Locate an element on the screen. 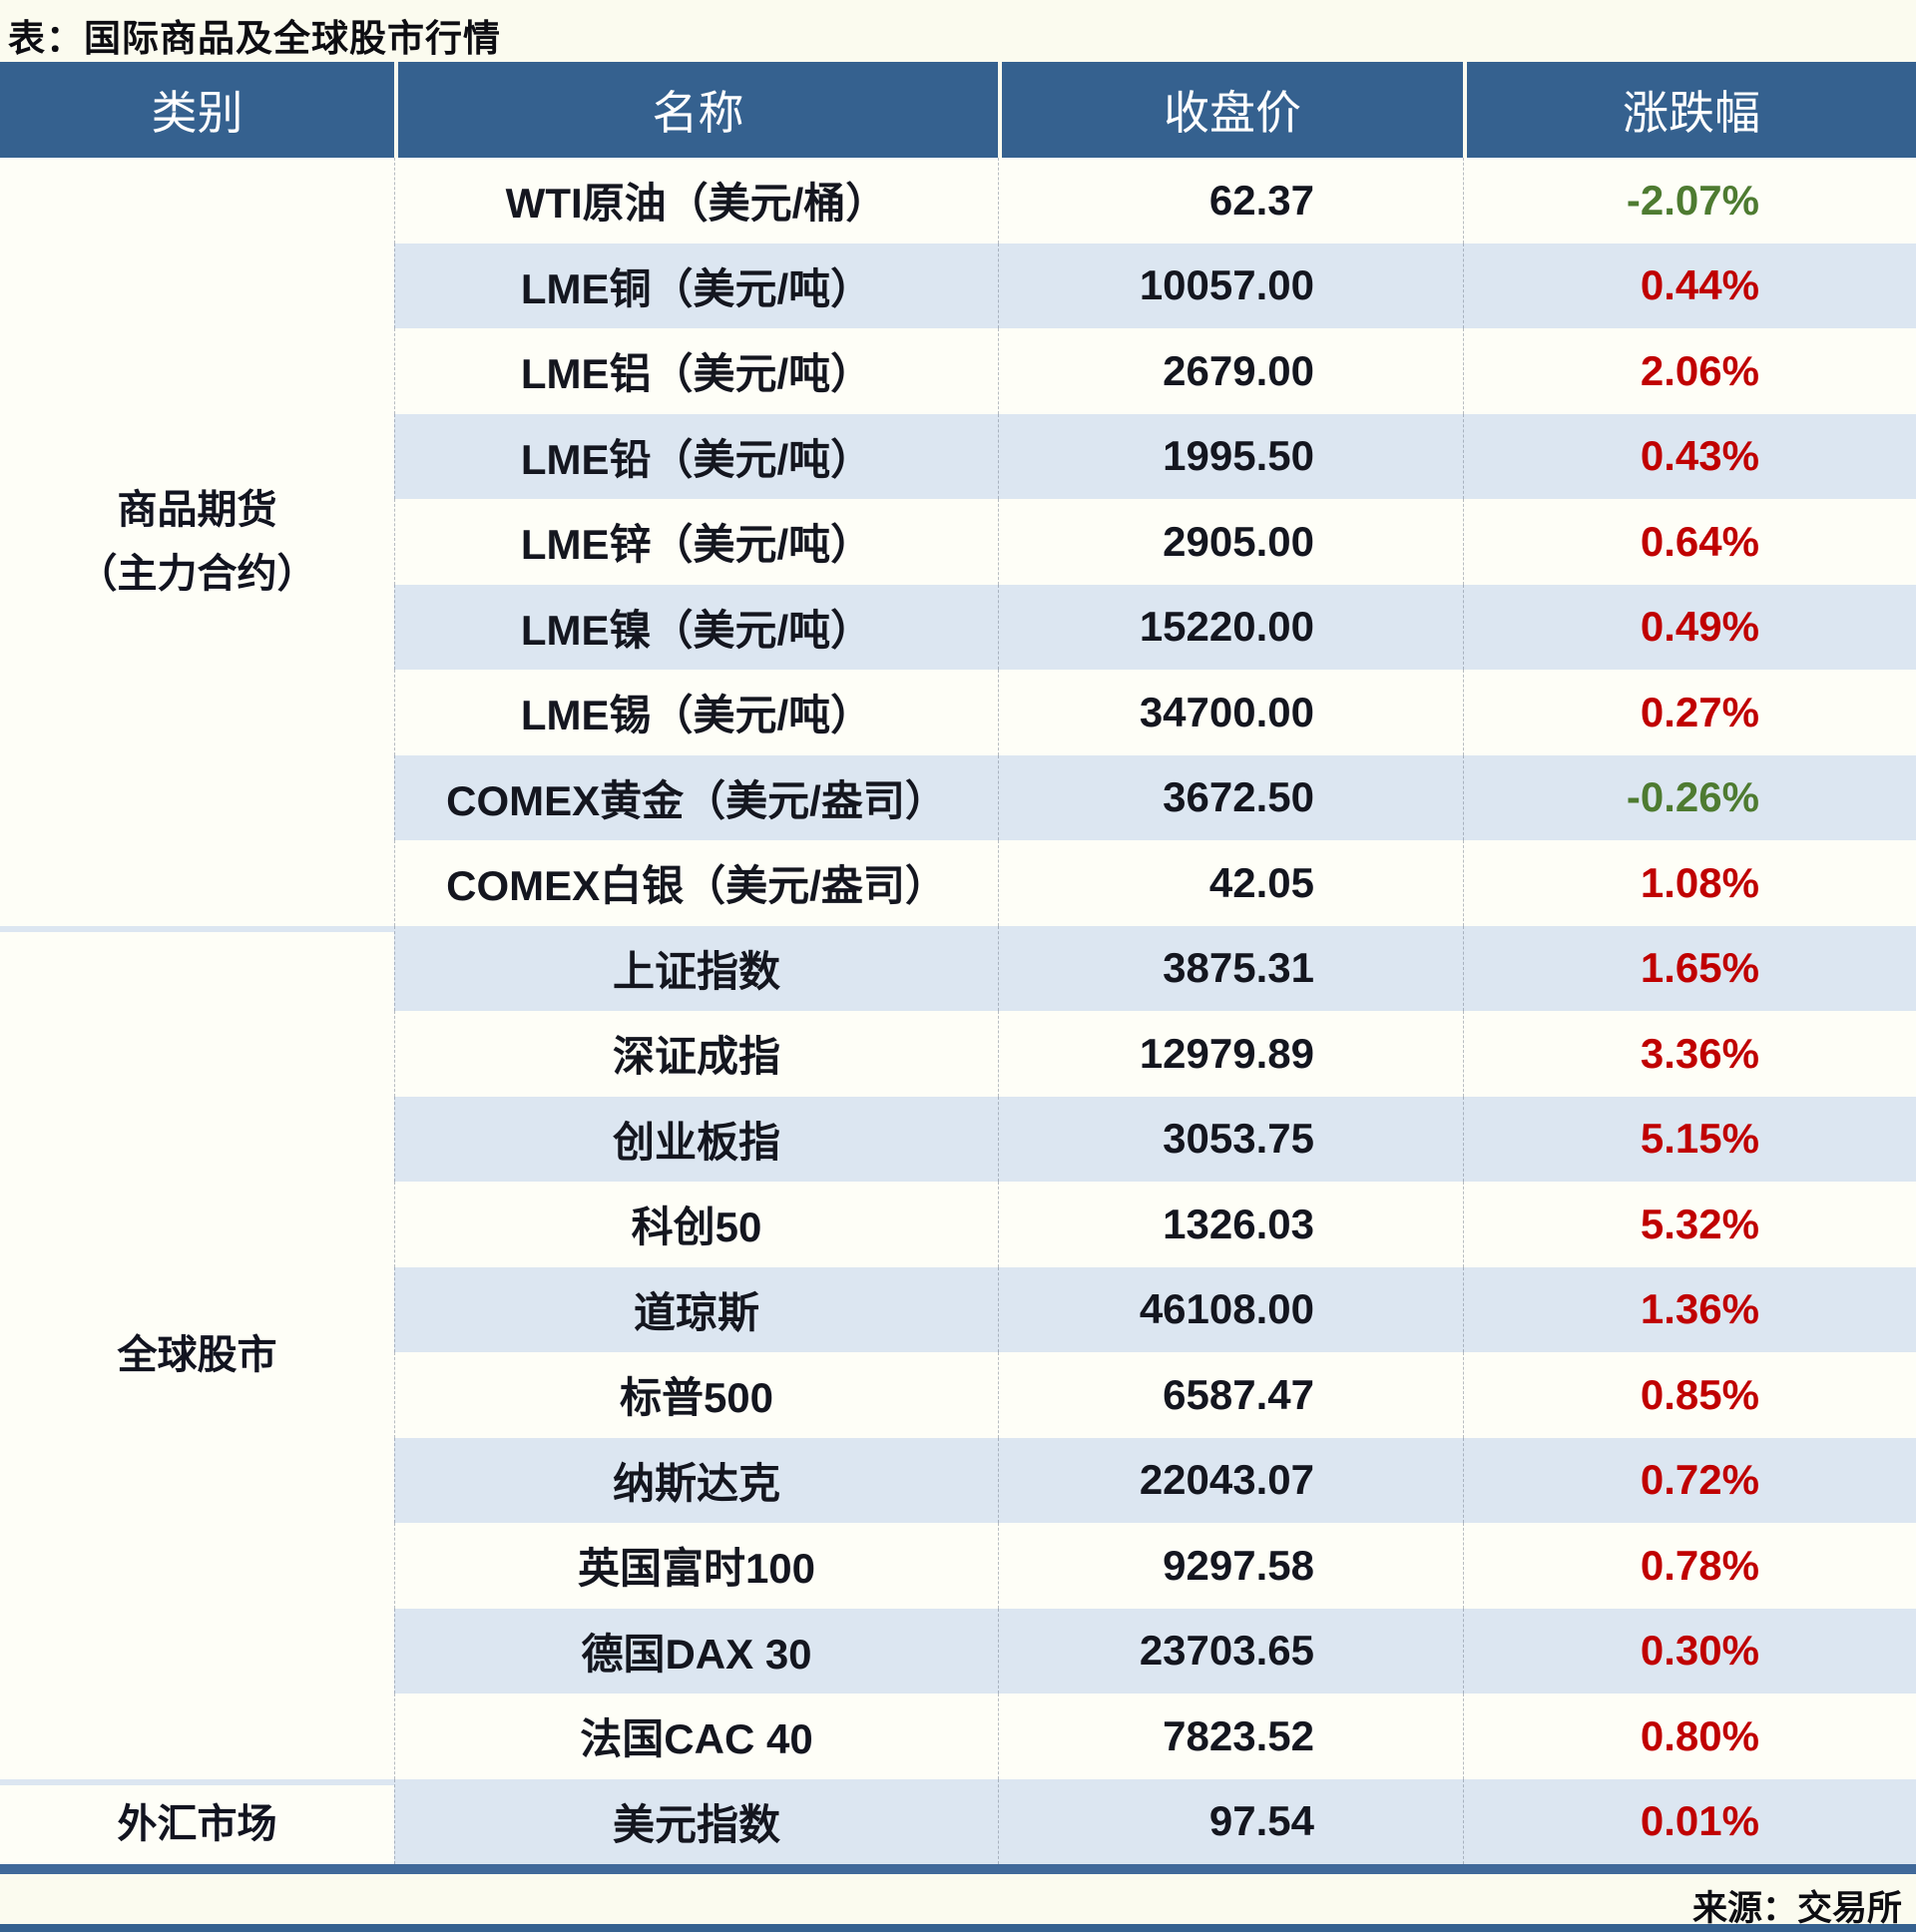  name-cell: 美元指数 is located at coordinates (696, 1821).